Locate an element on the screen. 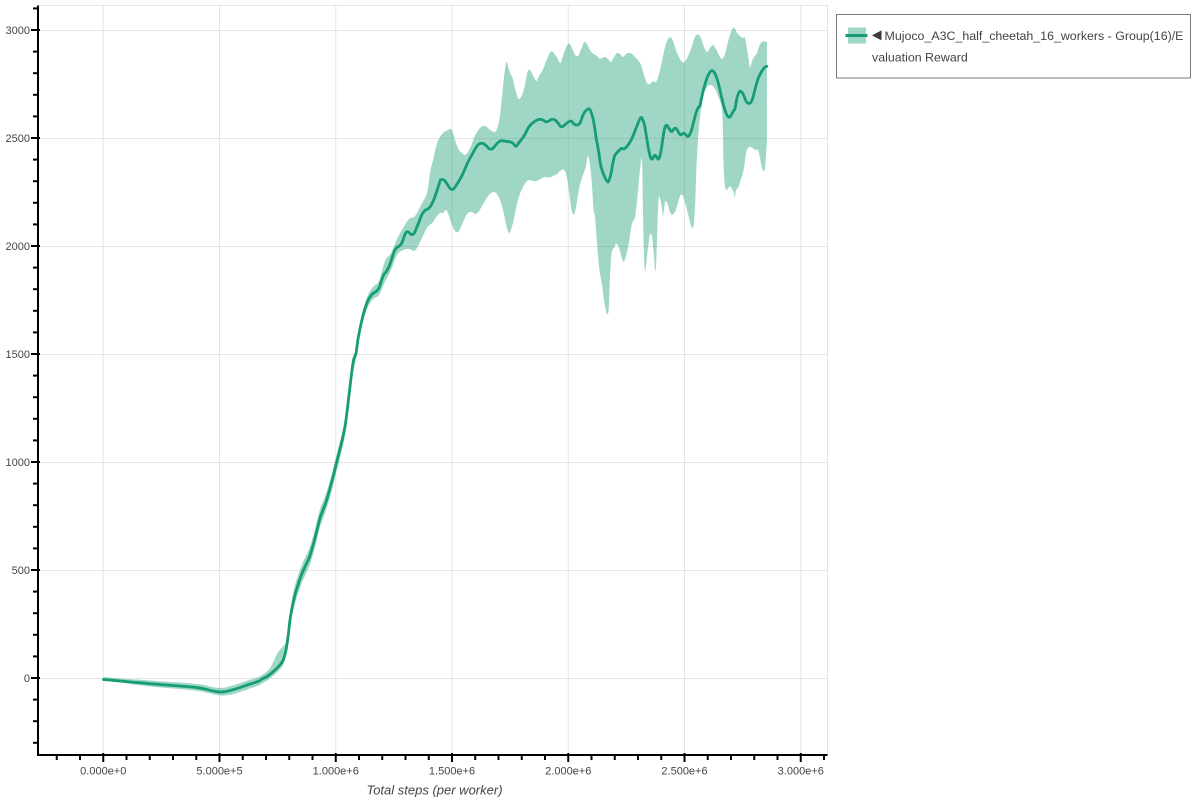 This screenshot has width=1200, height=805. svg-text: 0.000e+0 is located at coordinates (103, 772).